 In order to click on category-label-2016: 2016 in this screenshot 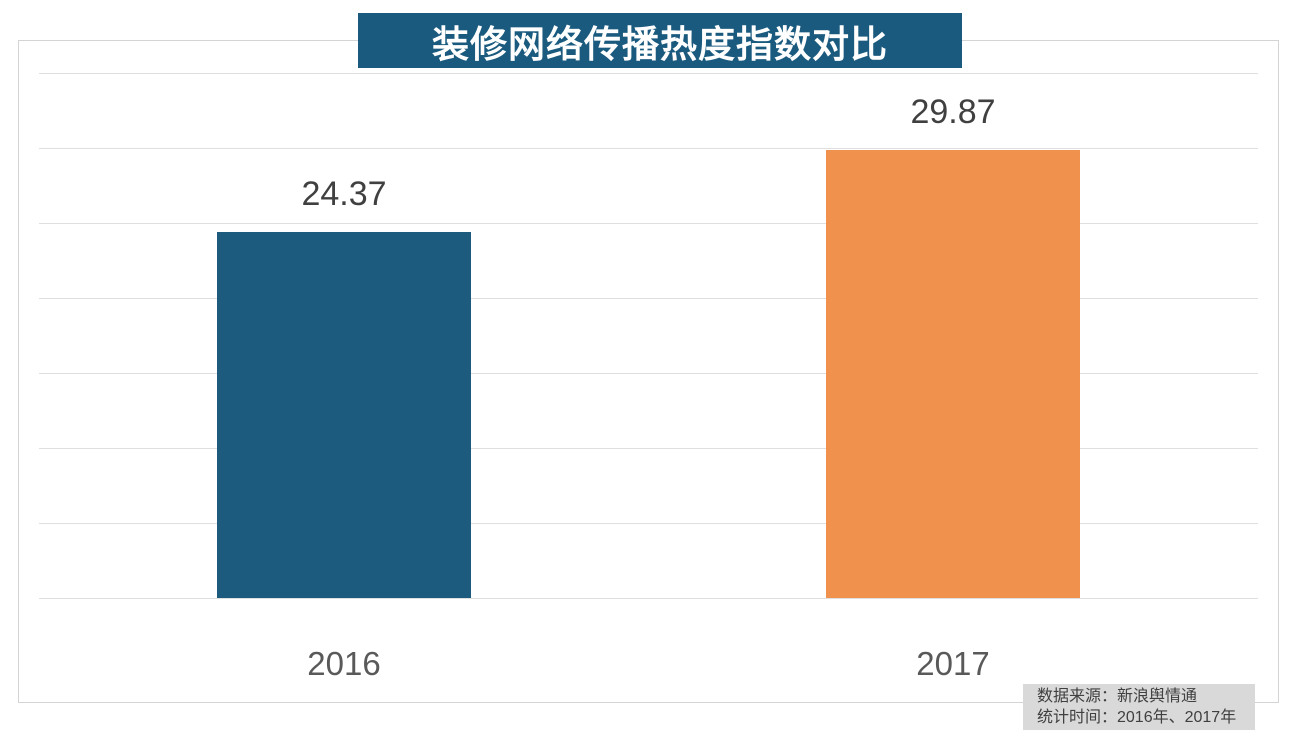, I will do `click(344, 663)`.